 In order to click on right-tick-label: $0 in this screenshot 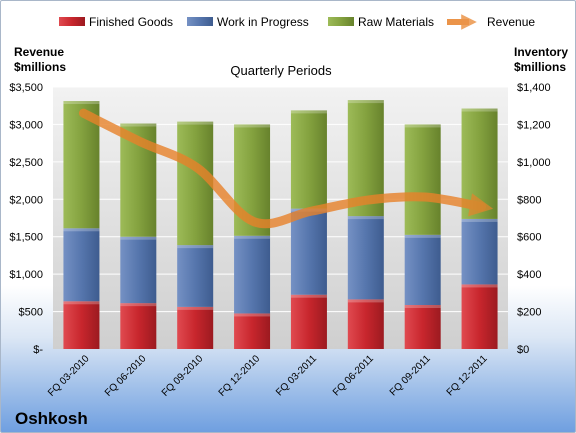, I will do `click(523, 350)`.